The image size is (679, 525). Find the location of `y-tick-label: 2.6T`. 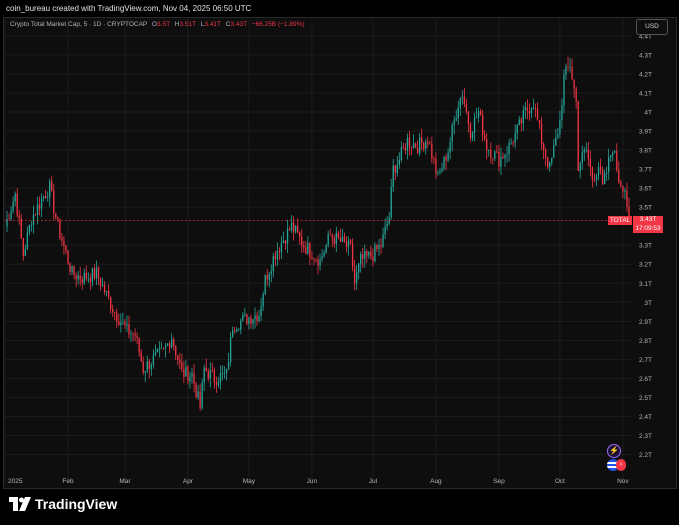

y-tick-label: 2.6T is located at coordinates (645, 379).